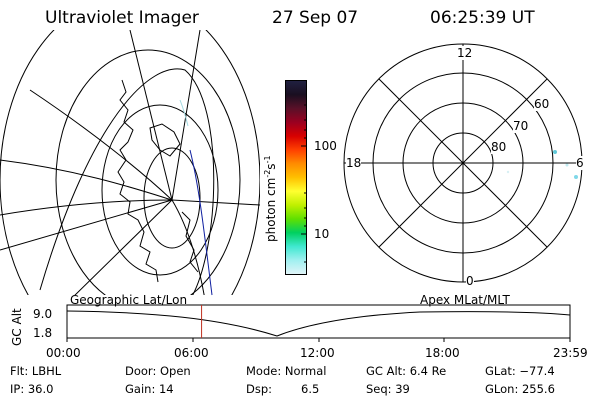 The height and width of the screenshot is (400, 600). Describe the element at coordinates (310, 389) in the screenshot. I see `dsp-value: 6.5` at that location.